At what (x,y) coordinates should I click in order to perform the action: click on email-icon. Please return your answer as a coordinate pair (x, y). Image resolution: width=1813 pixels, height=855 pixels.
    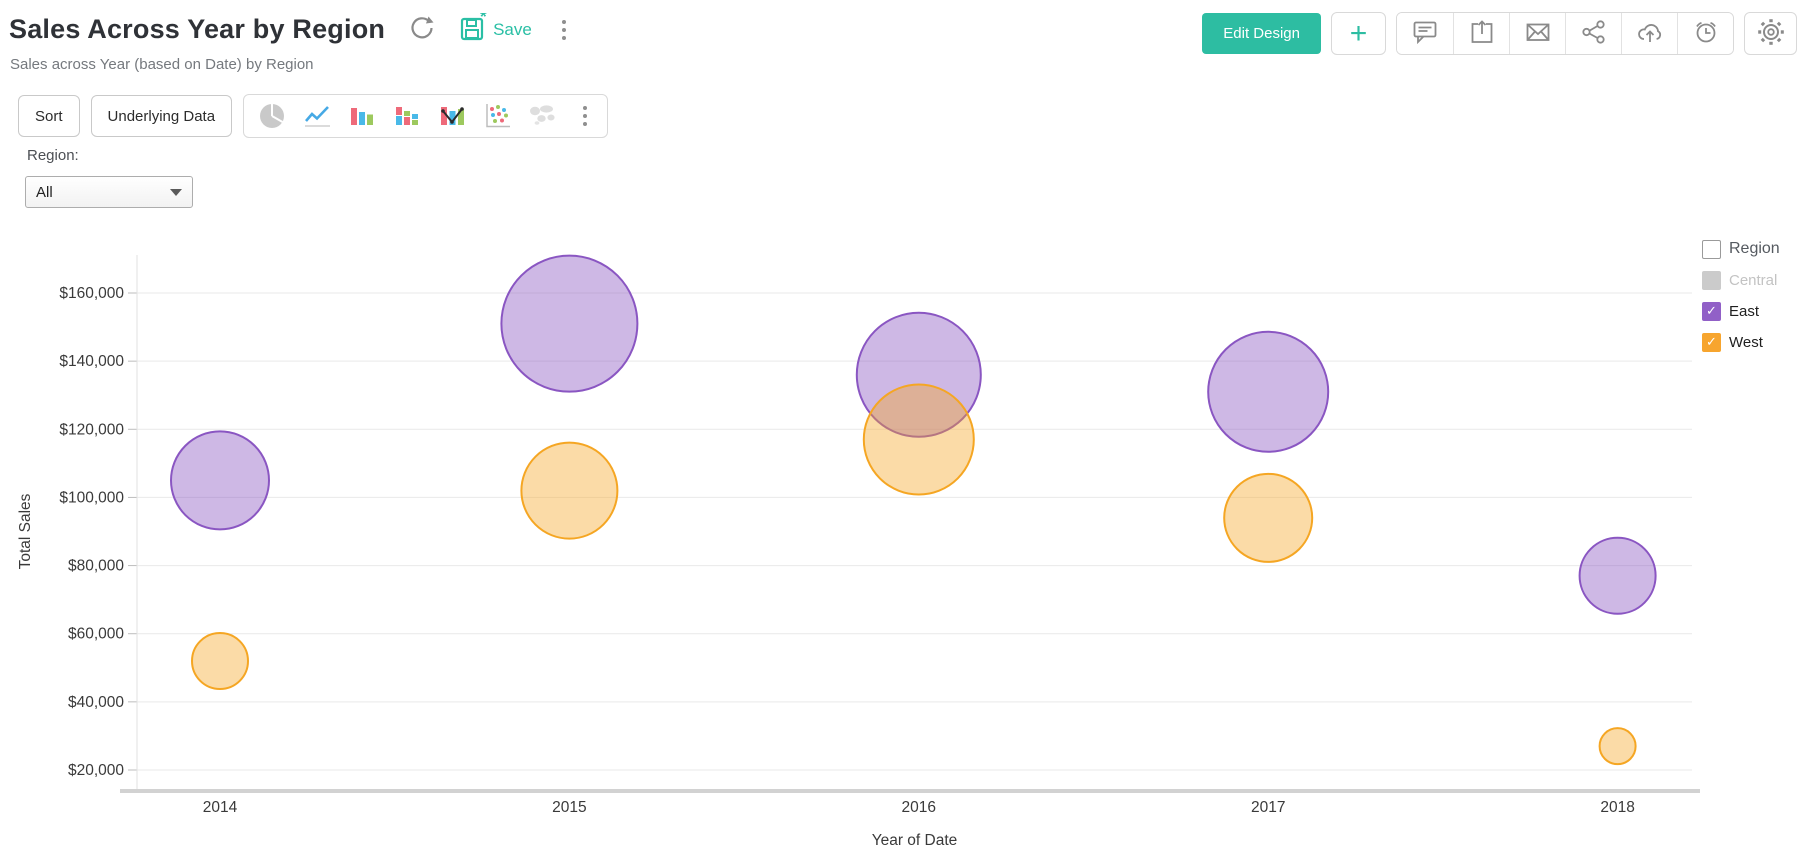
    Looking at the image, I should click on (1538, 33).